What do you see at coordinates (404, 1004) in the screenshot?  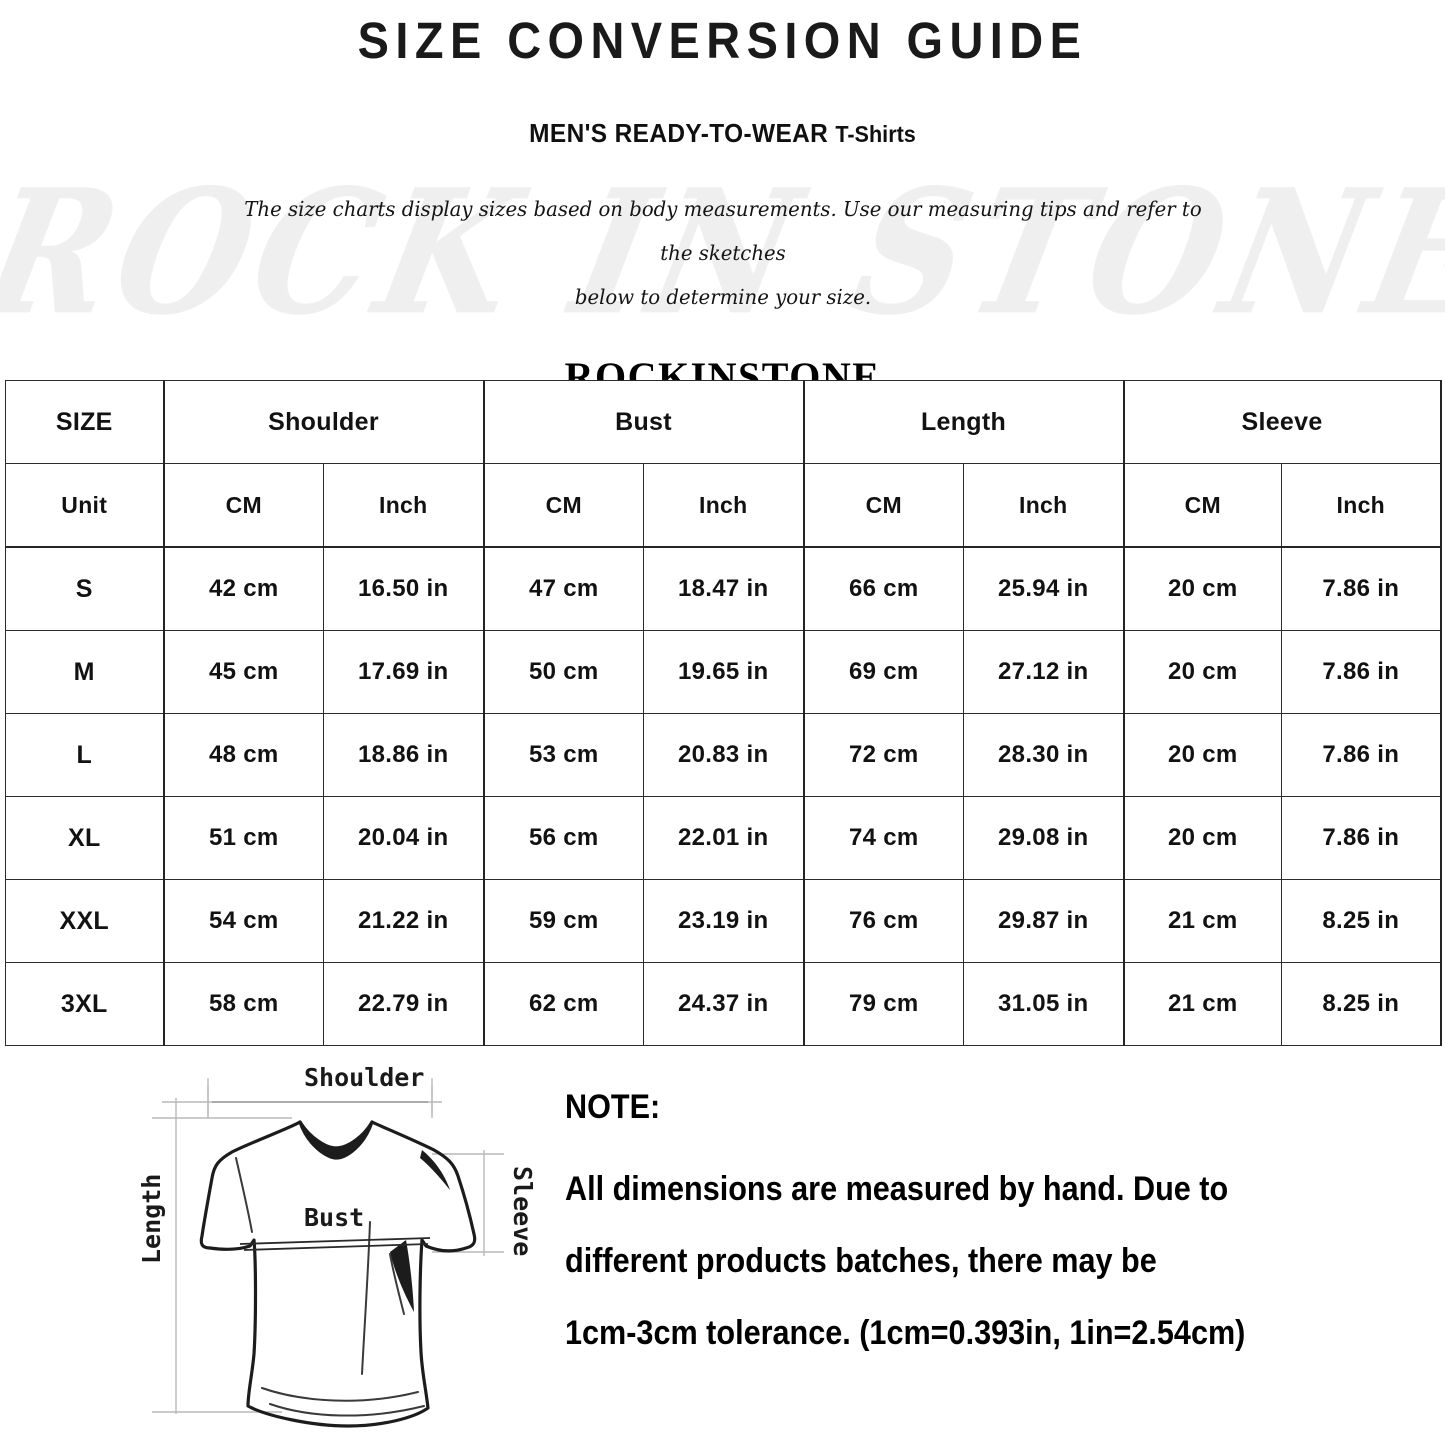 I see `cell-shoulder-in-3xl: 22.79 in` at bounding box center [404, 1004].